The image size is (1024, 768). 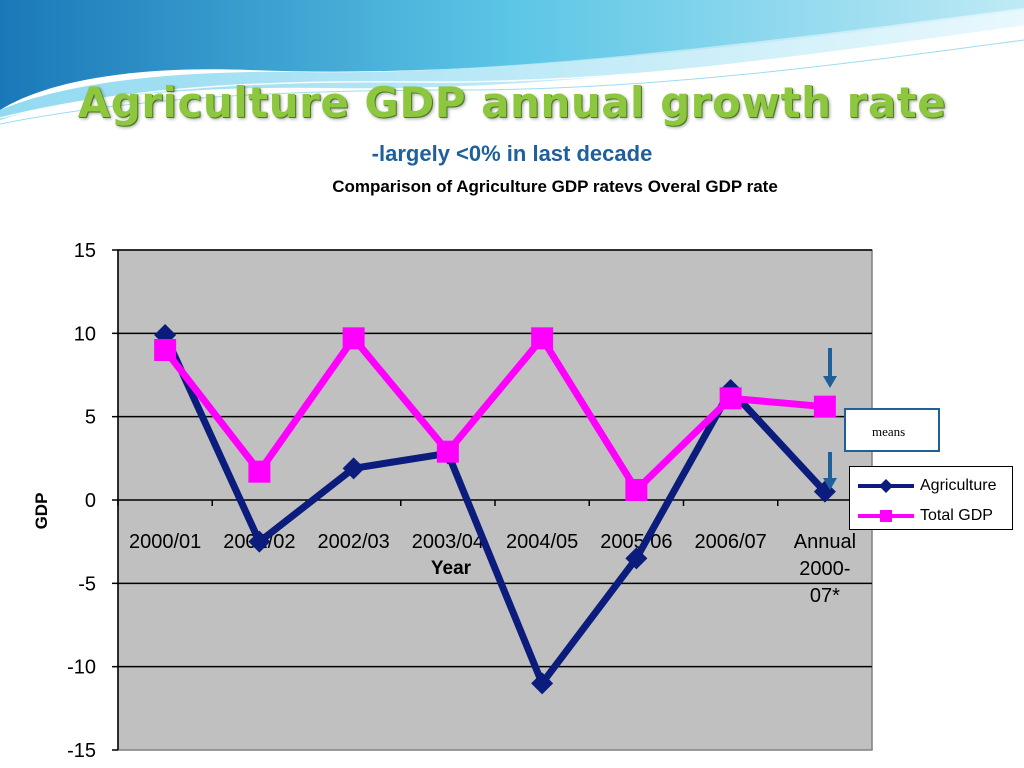 I want to click on y-tick-label: -15, so click(x=81, y=751).